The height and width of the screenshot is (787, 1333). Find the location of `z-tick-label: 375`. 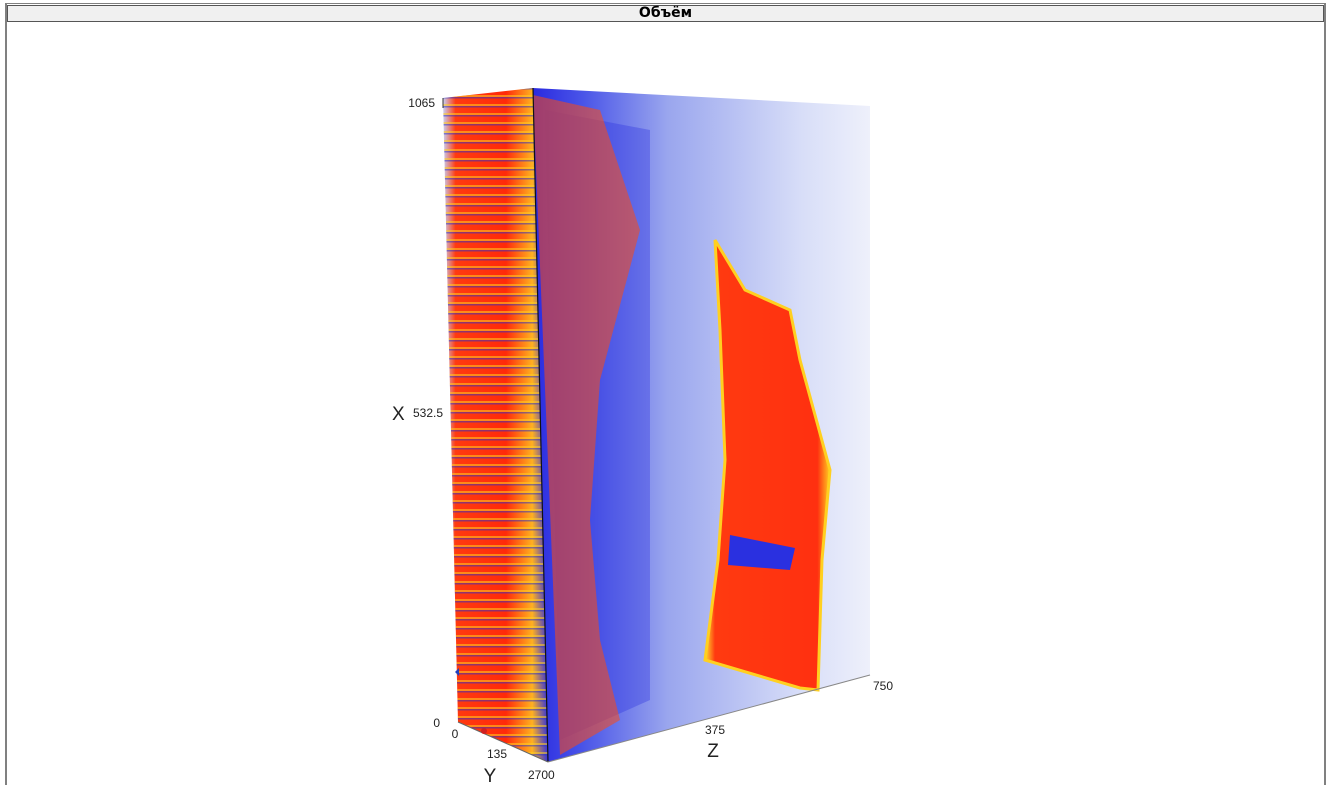

z-tick-label: 375 is located at coordinates (715, 730).